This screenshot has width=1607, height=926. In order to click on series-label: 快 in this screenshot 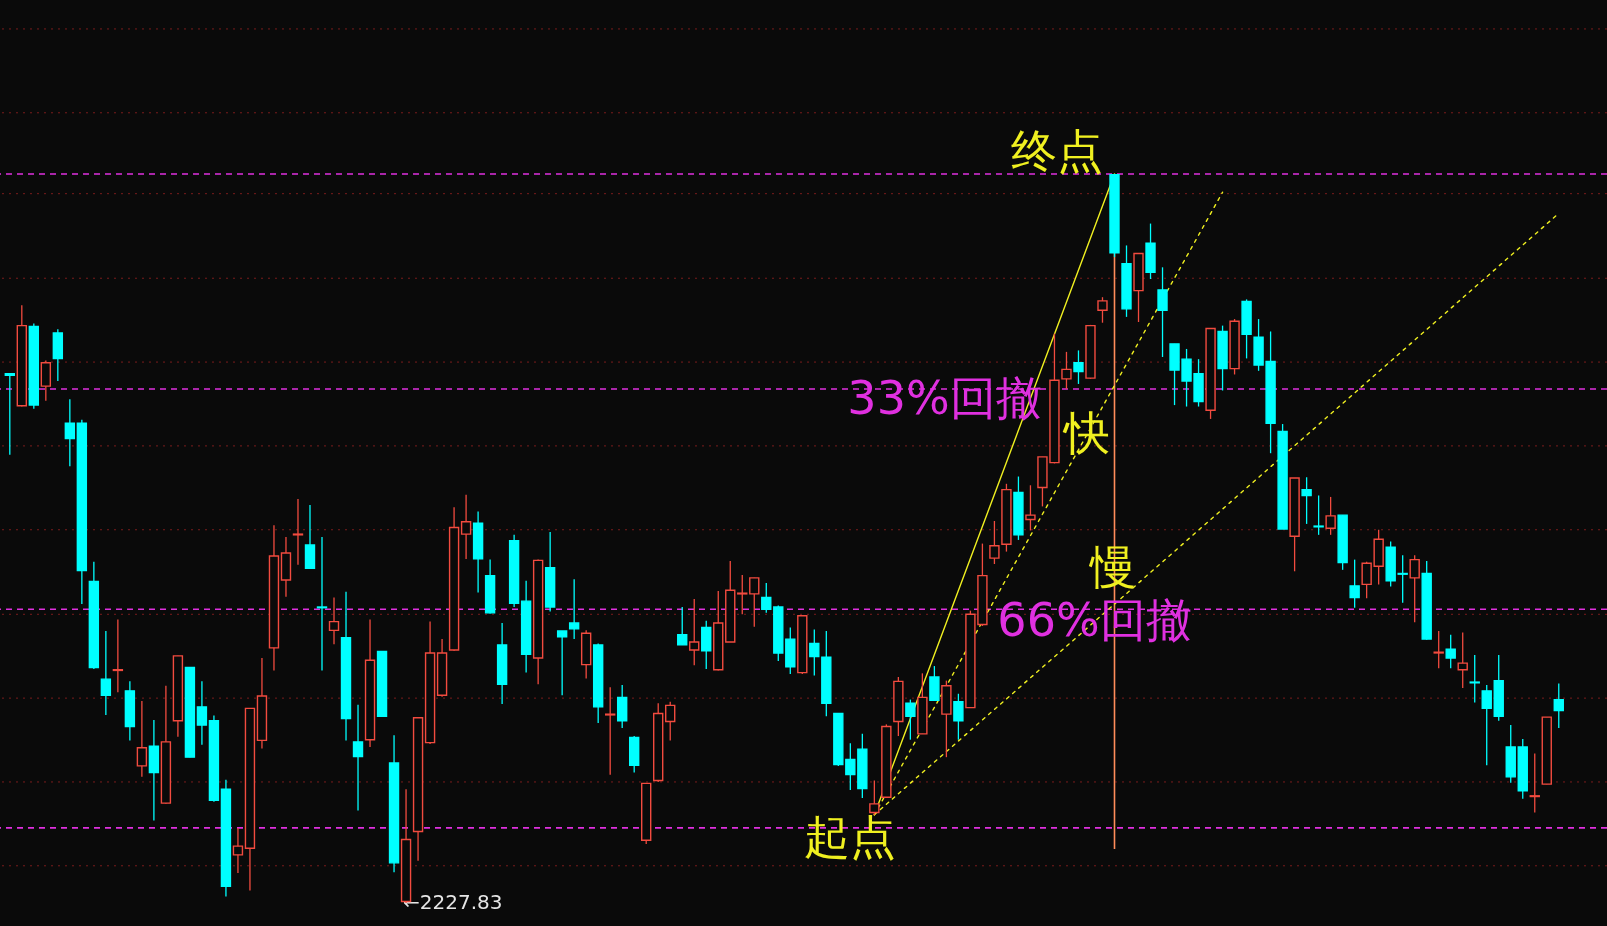, I will do `click(1086, 433)`.